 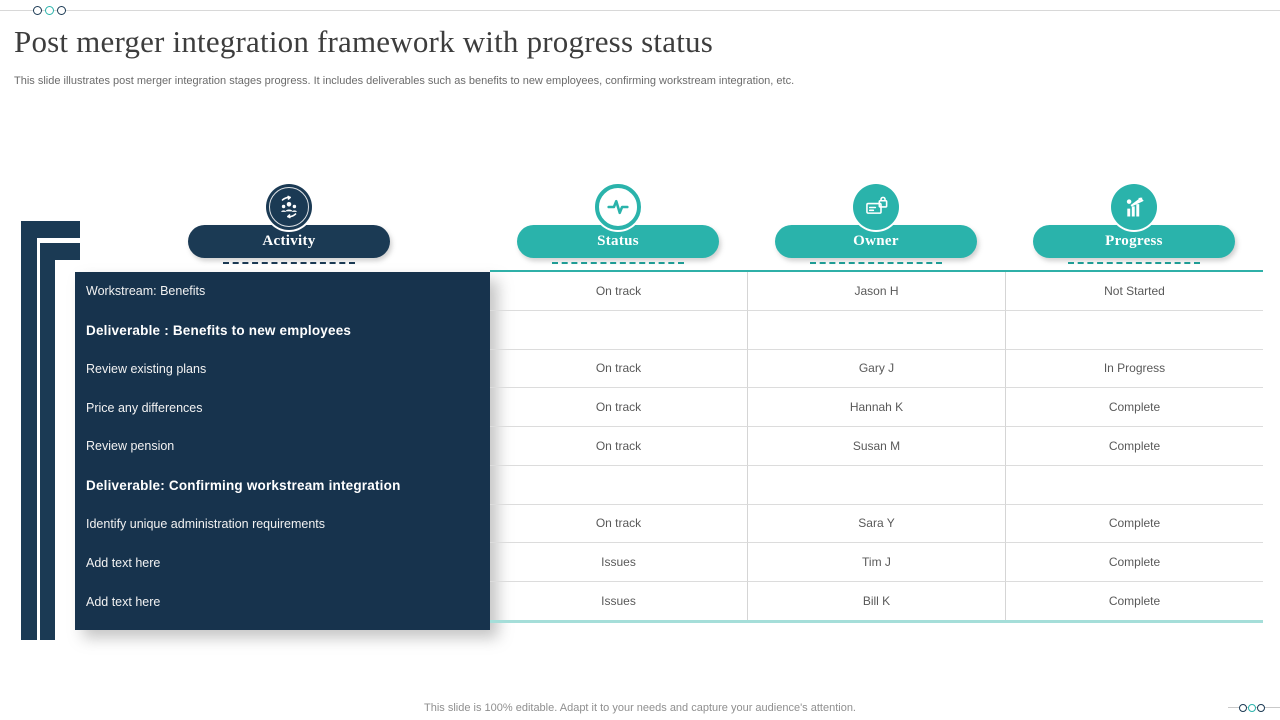 What do you see at coordinates (876, 241) in the screenshot?
I see `column-header-owner: Owner` at bounding box center [876, 241].